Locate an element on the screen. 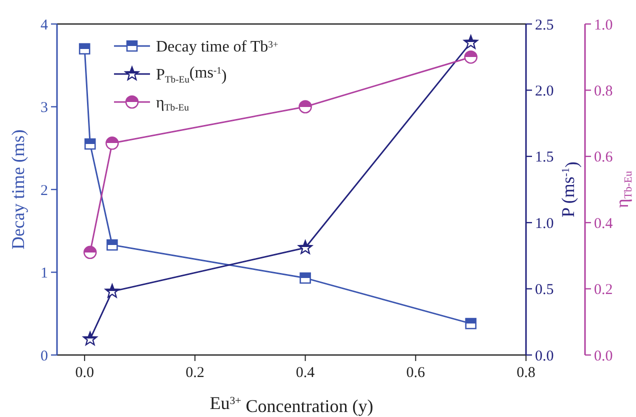 The image size is (636, 417). y3-tick-label: 0.0 is located at coordinates (603, 356).